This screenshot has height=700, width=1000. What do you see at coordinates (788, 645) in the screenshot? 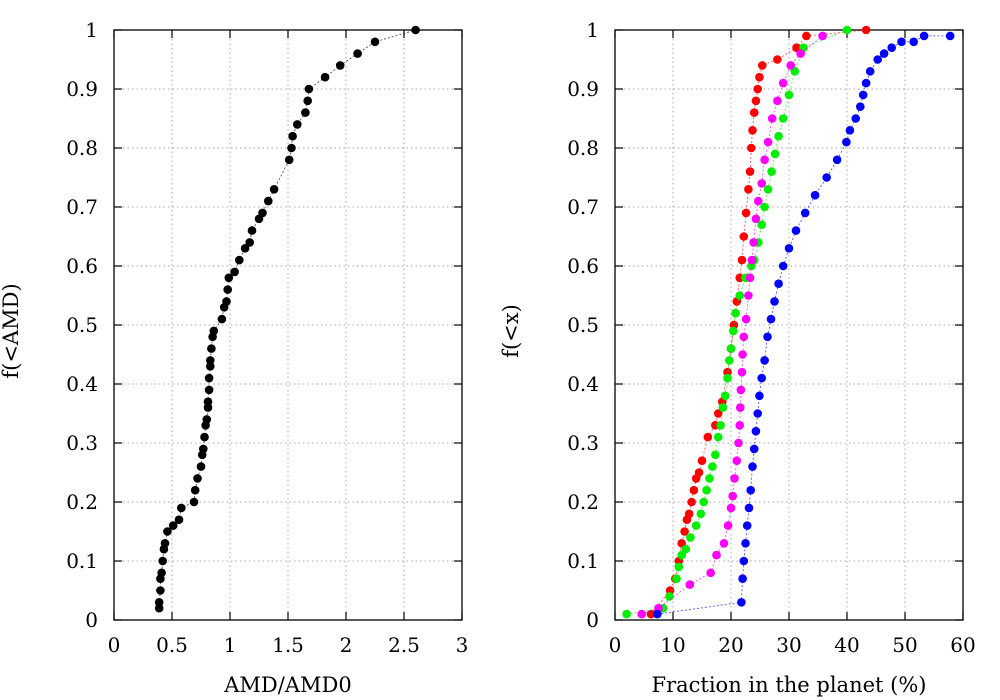
I see `x-tick-label: 30` at bounding box center [788, 645].